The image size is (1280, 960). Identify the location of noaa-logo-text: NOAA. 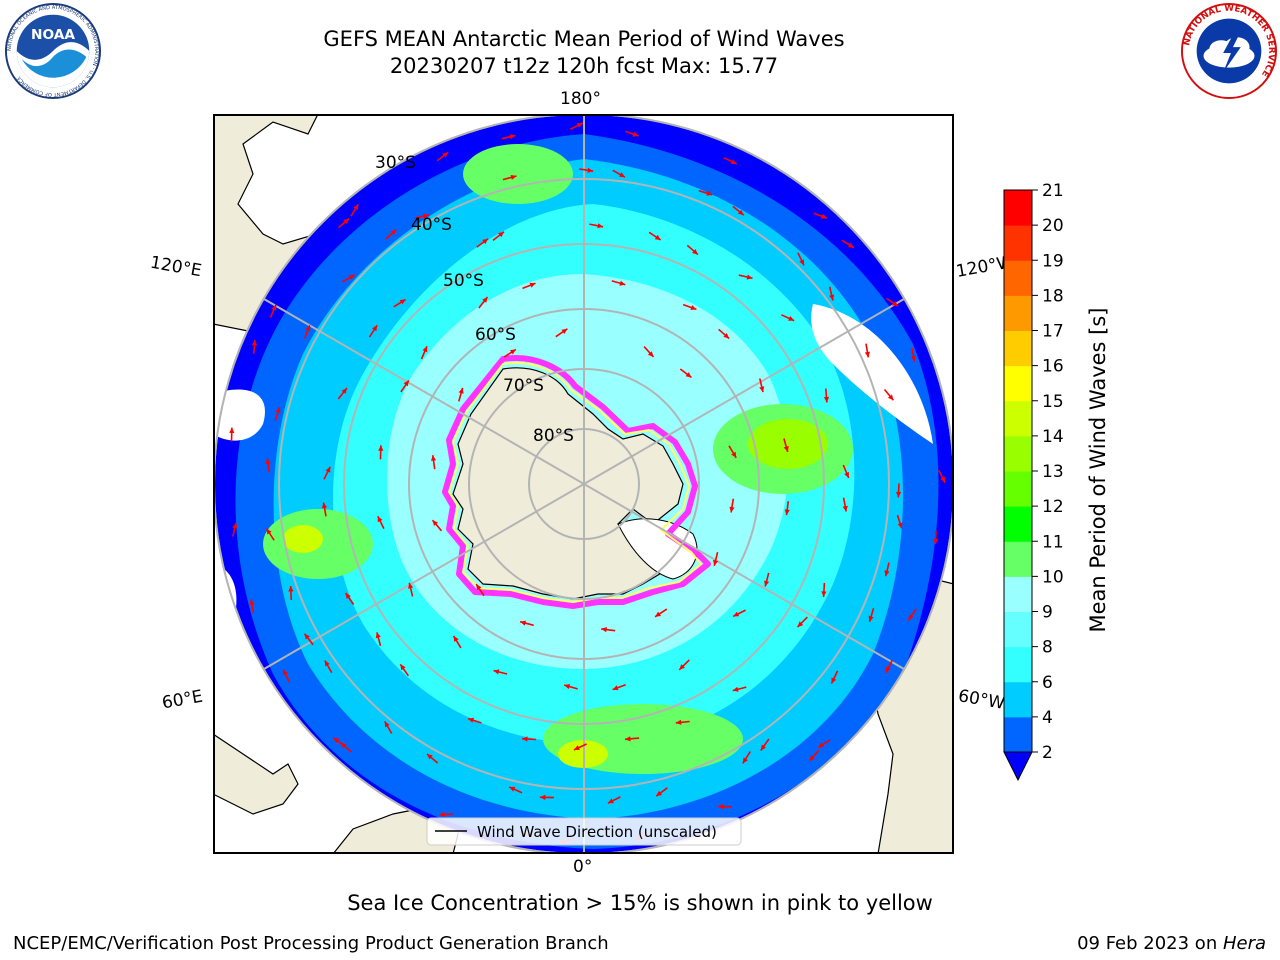
(53, 35).